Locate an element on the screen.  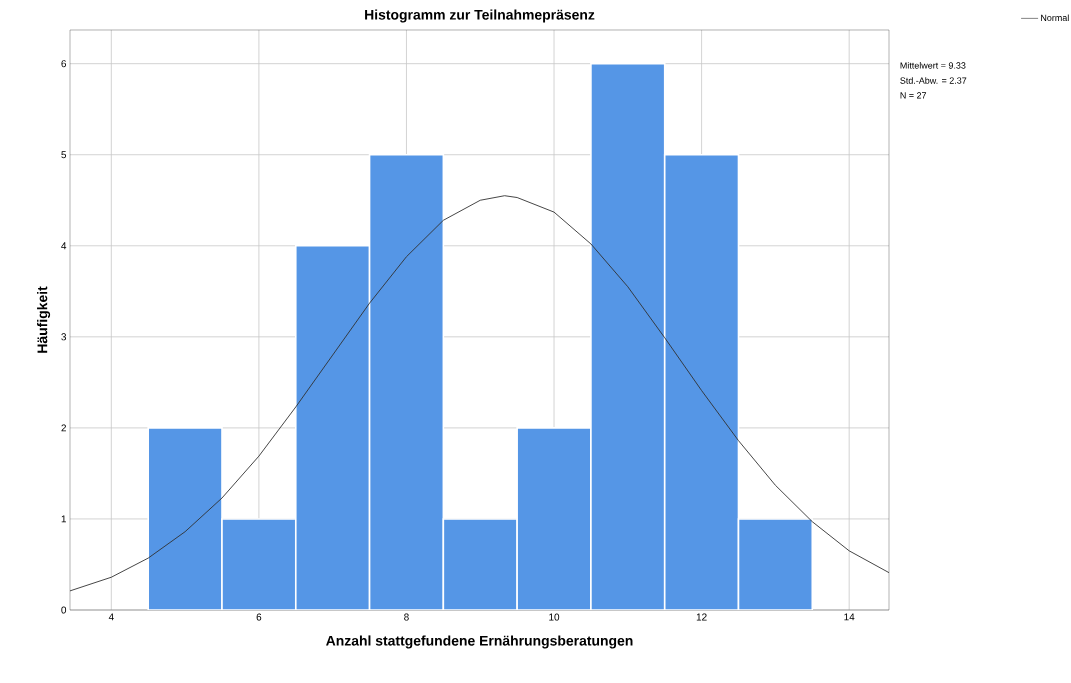
y-tick-label: 2 is located at coordinates (63, 428).